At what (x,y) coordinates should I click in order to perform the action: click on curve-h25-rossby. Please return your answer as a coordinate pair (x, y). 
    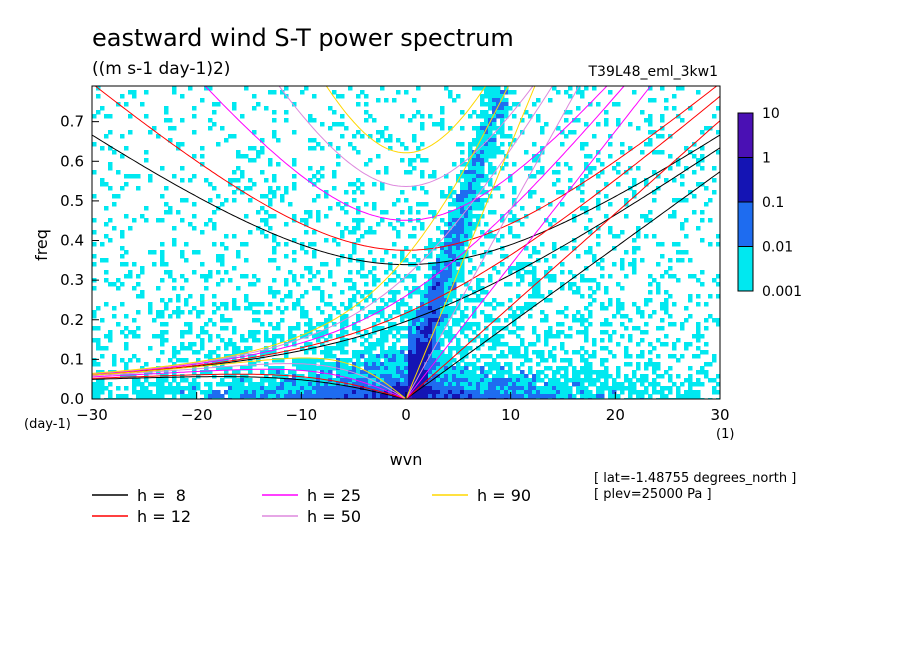
    Looking at the image, I should click on (249, 383).